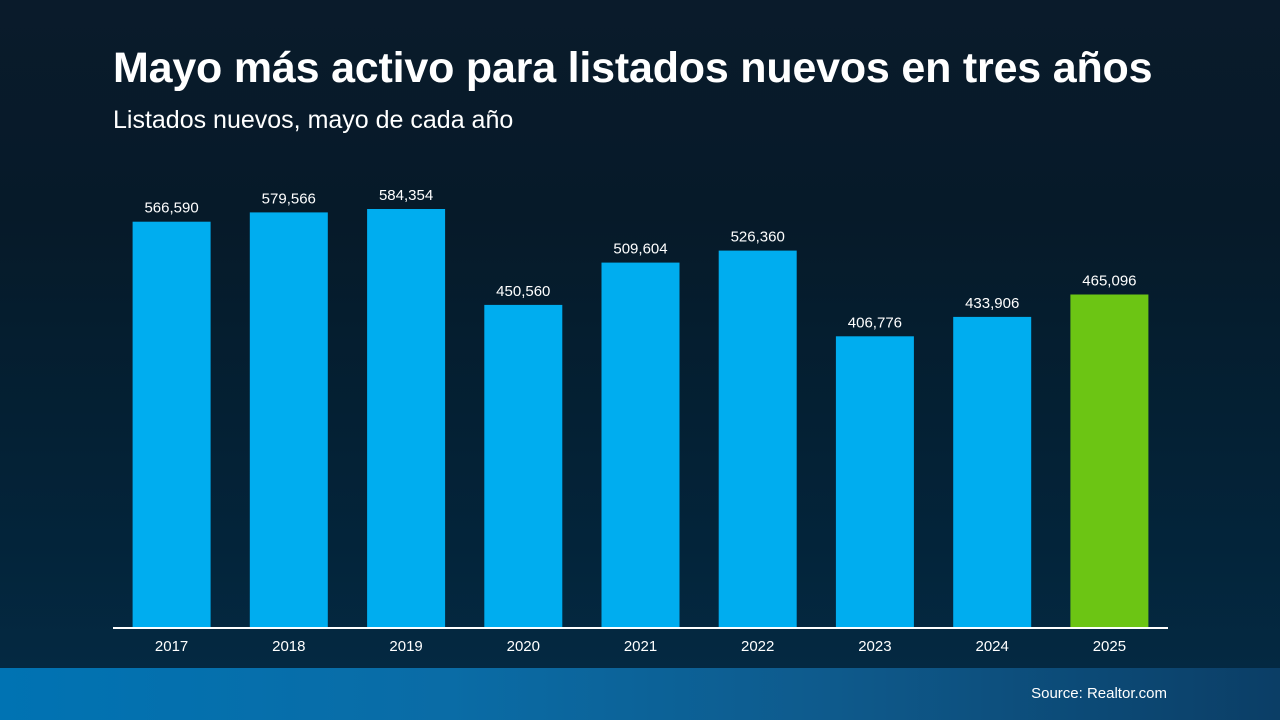 The image size is (1280, 720). I want to click on data-label-2021: 509,604, so click(640, 249).